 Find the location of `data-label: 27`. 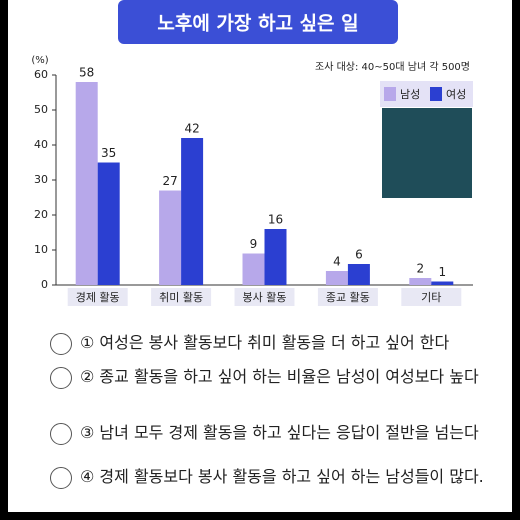

data-label: 27 is located at coordinates (169, 181).